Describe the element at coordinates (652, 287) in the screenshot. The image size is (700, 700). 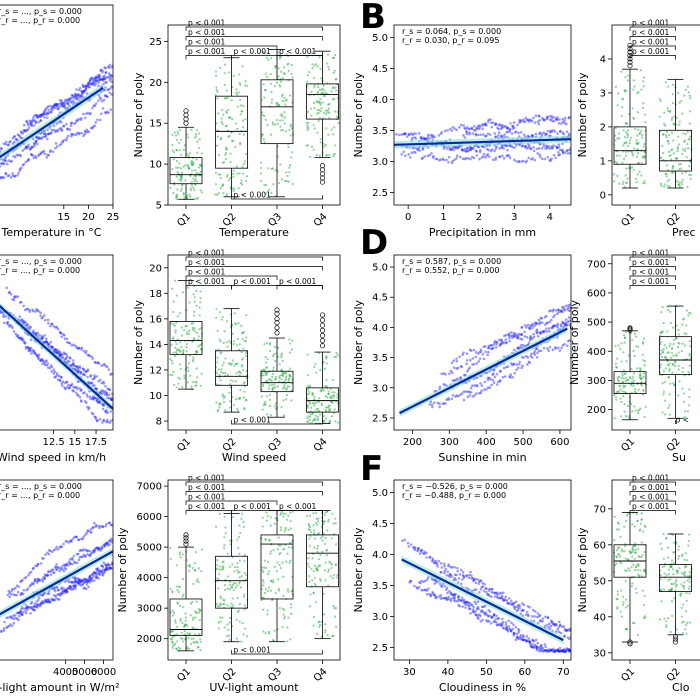
I see `significance-bar` at that location.